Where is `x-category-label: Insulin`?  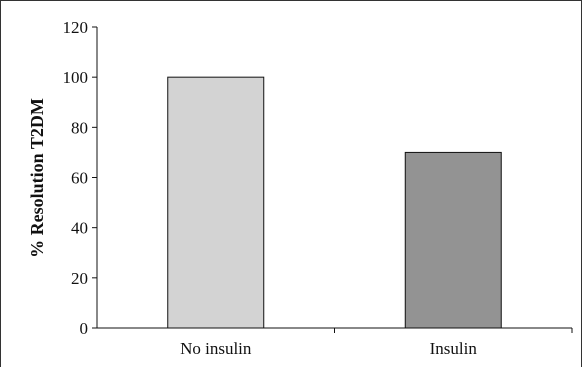
x-category-label: Insulin is located at coordinates (454, 348).